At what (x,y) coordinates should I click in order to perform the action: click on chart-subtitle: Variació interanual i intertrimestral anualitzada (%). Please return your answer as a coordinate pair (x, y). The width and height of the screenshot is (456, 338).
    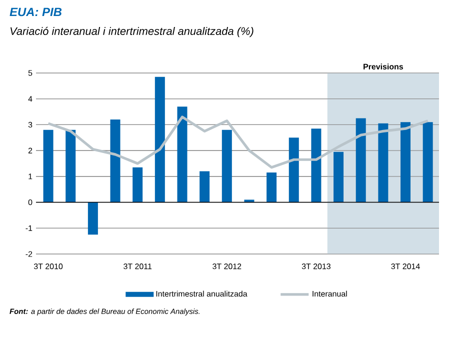
    Looking at the image, I should click on (132, 32).